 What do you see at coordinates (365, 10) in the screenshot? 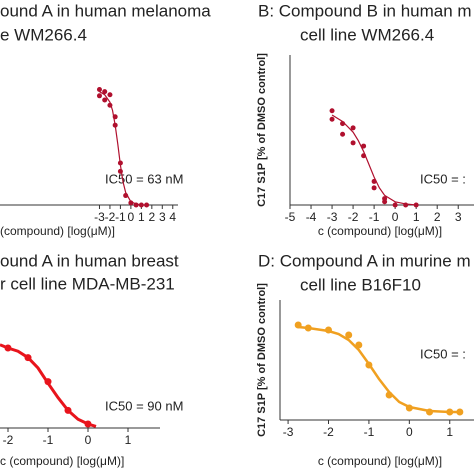
I see `panel-title: B: Compound B in human m` at bounding box center [365, 10].